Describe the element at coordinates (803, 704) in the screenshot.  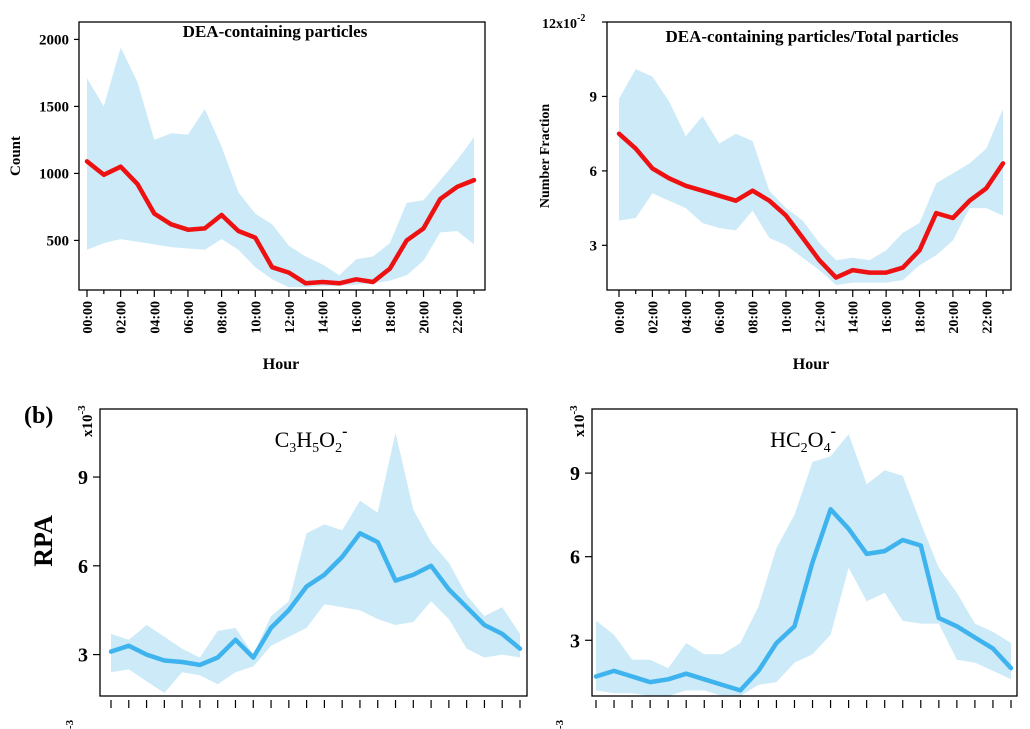
I see `panel-hc2o4-xticks` at that location.